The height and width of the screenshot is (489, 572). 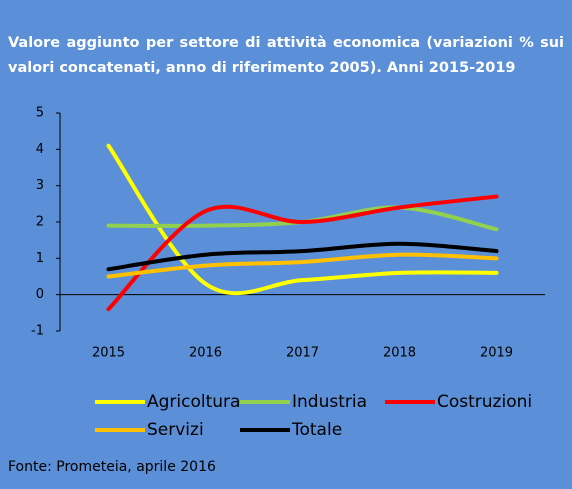 I want to click on y-tick-label: 5, so click(x=40, y=113).